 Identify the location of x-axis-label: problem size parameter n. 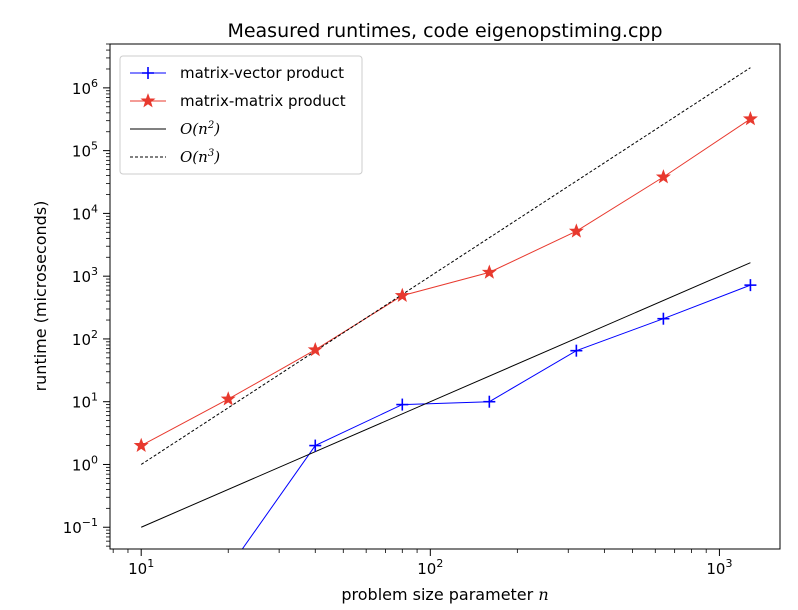
(444, 594).